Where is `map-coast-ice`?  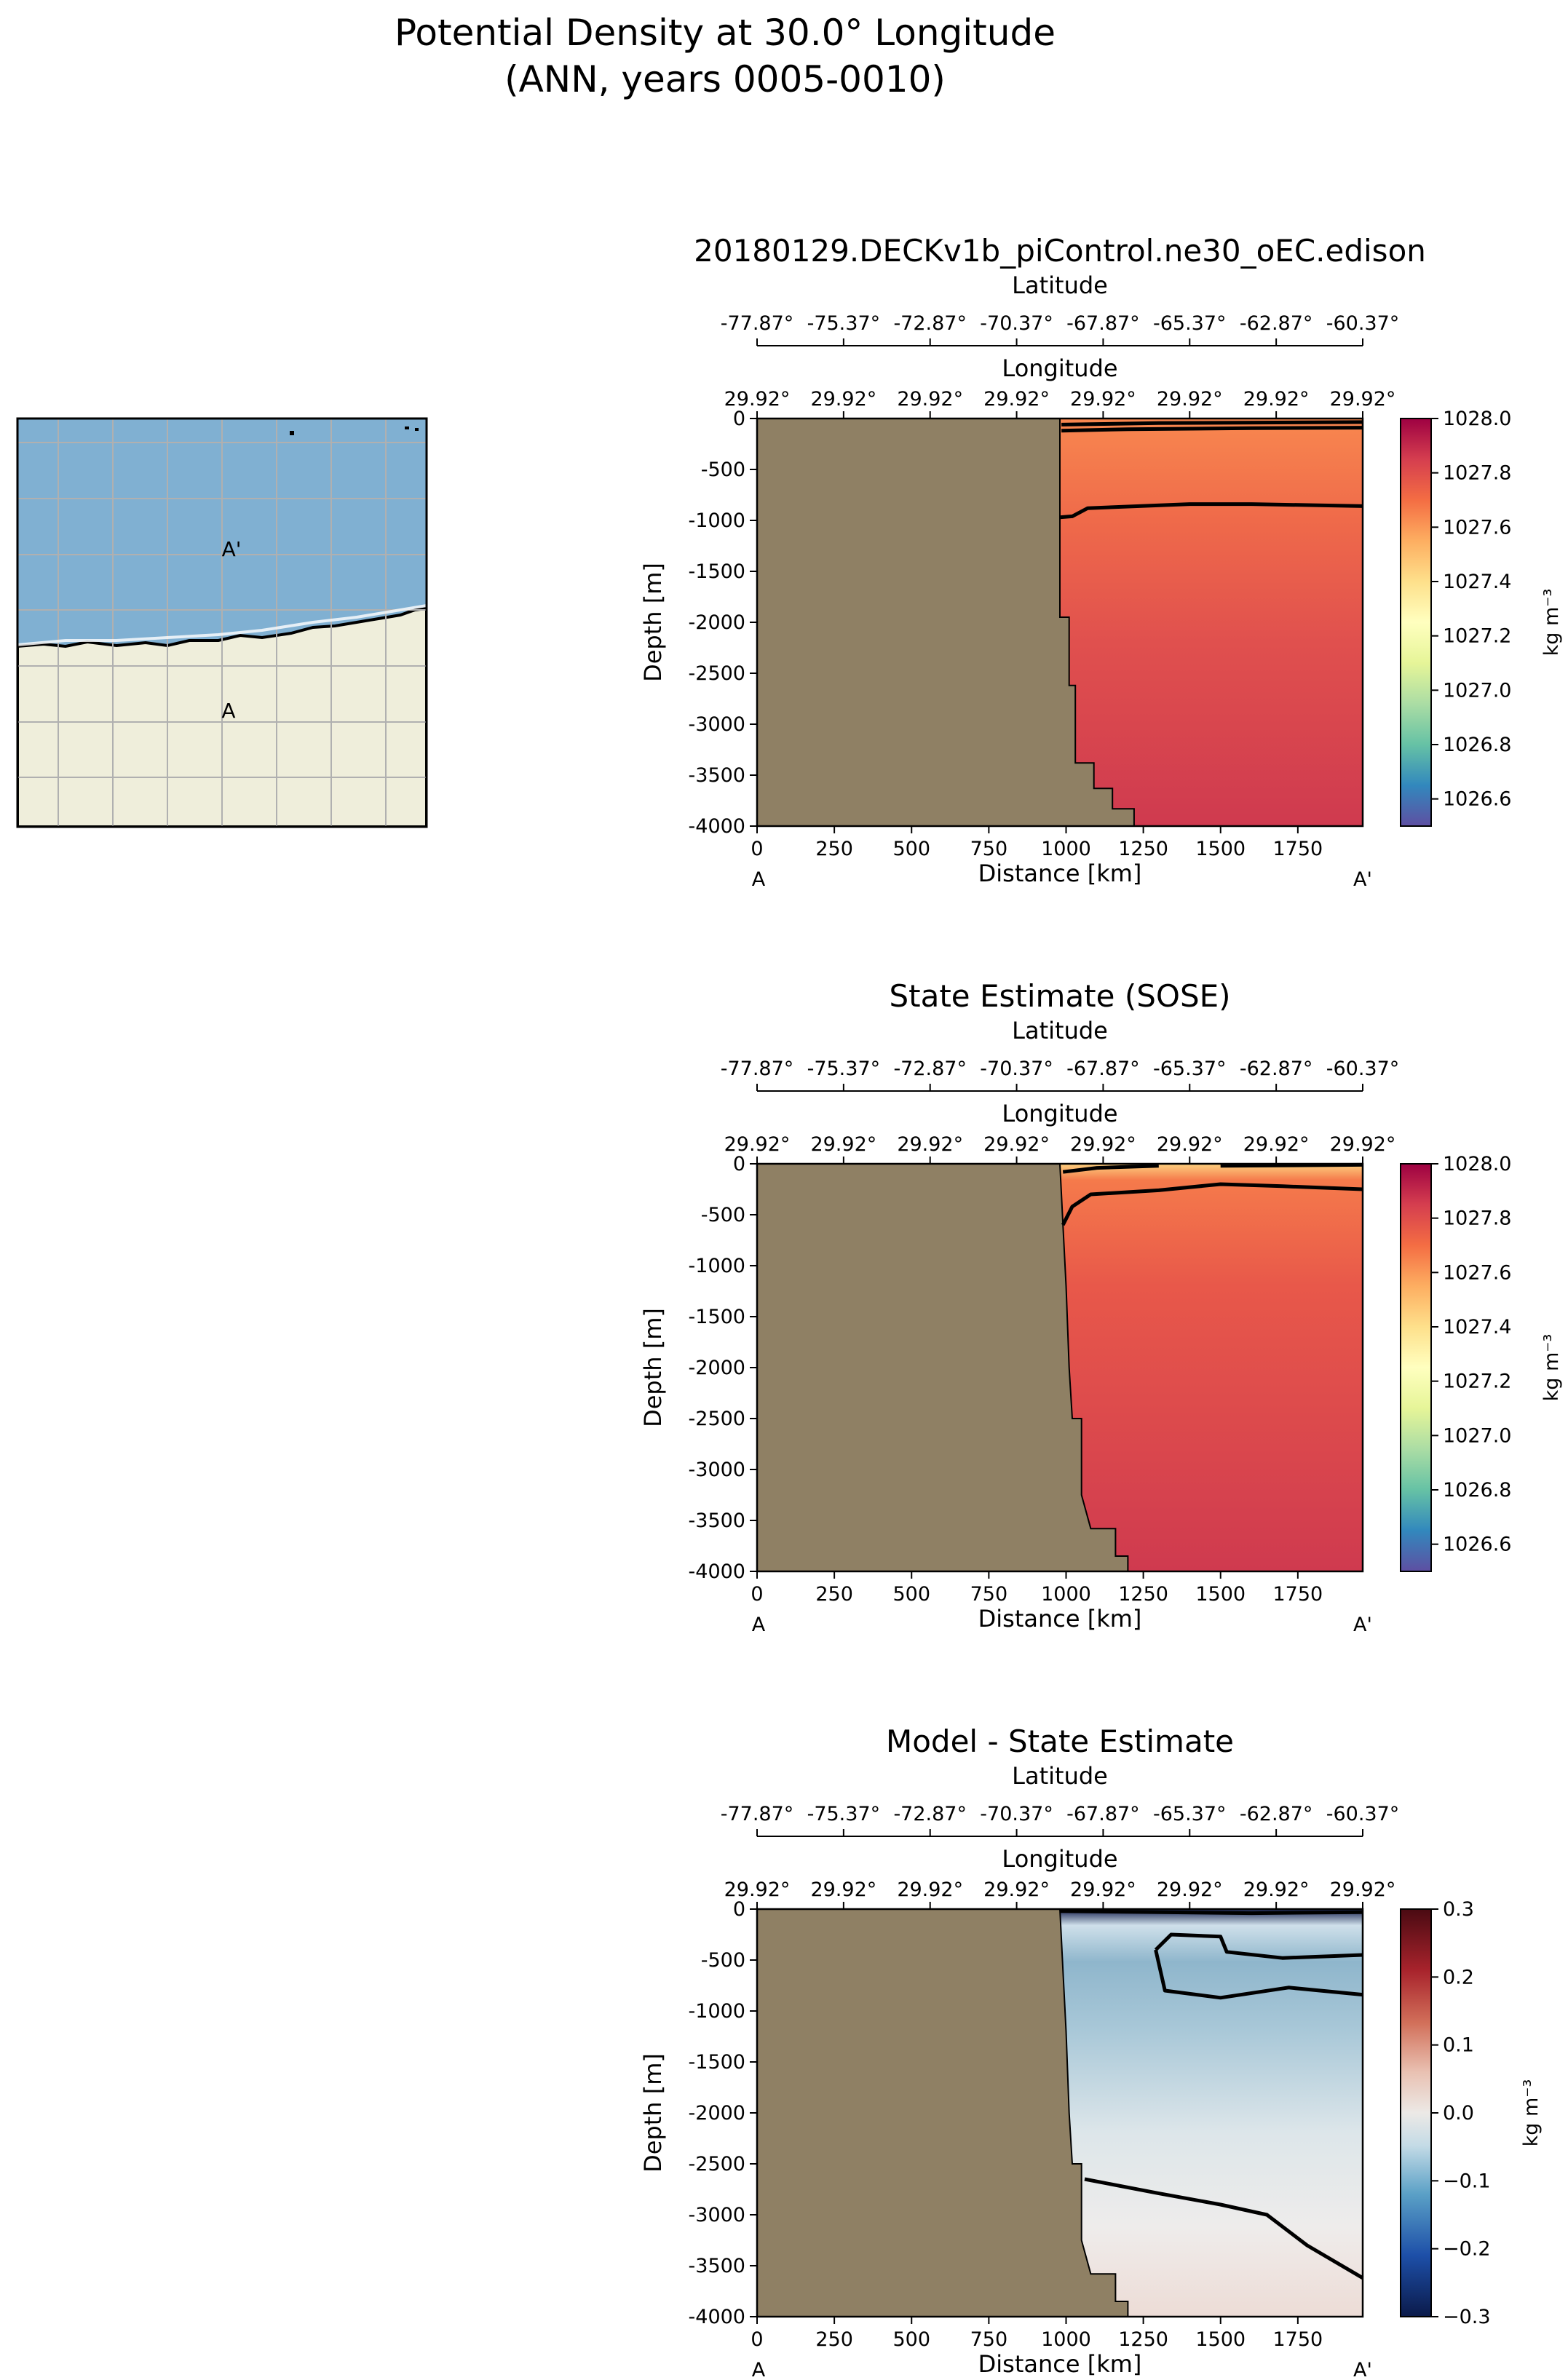
map-coast-ice is located at coordinates (222, 625).